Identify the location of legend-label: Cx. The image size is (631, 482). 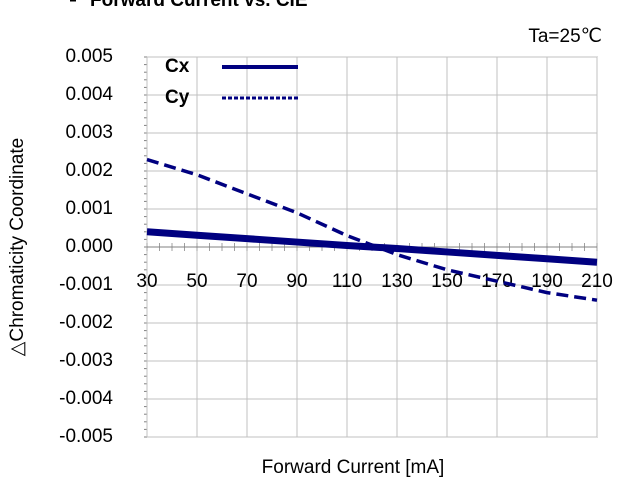
(177, 66).